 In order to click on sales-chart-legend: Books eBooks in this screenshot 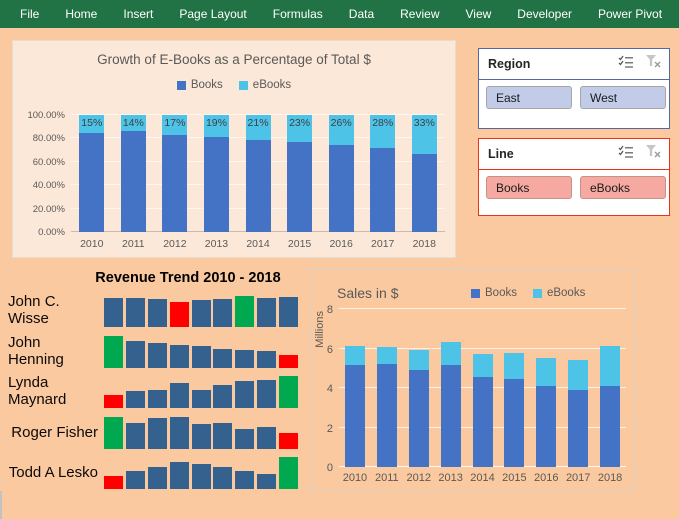, I will do `click(528, 293)`.